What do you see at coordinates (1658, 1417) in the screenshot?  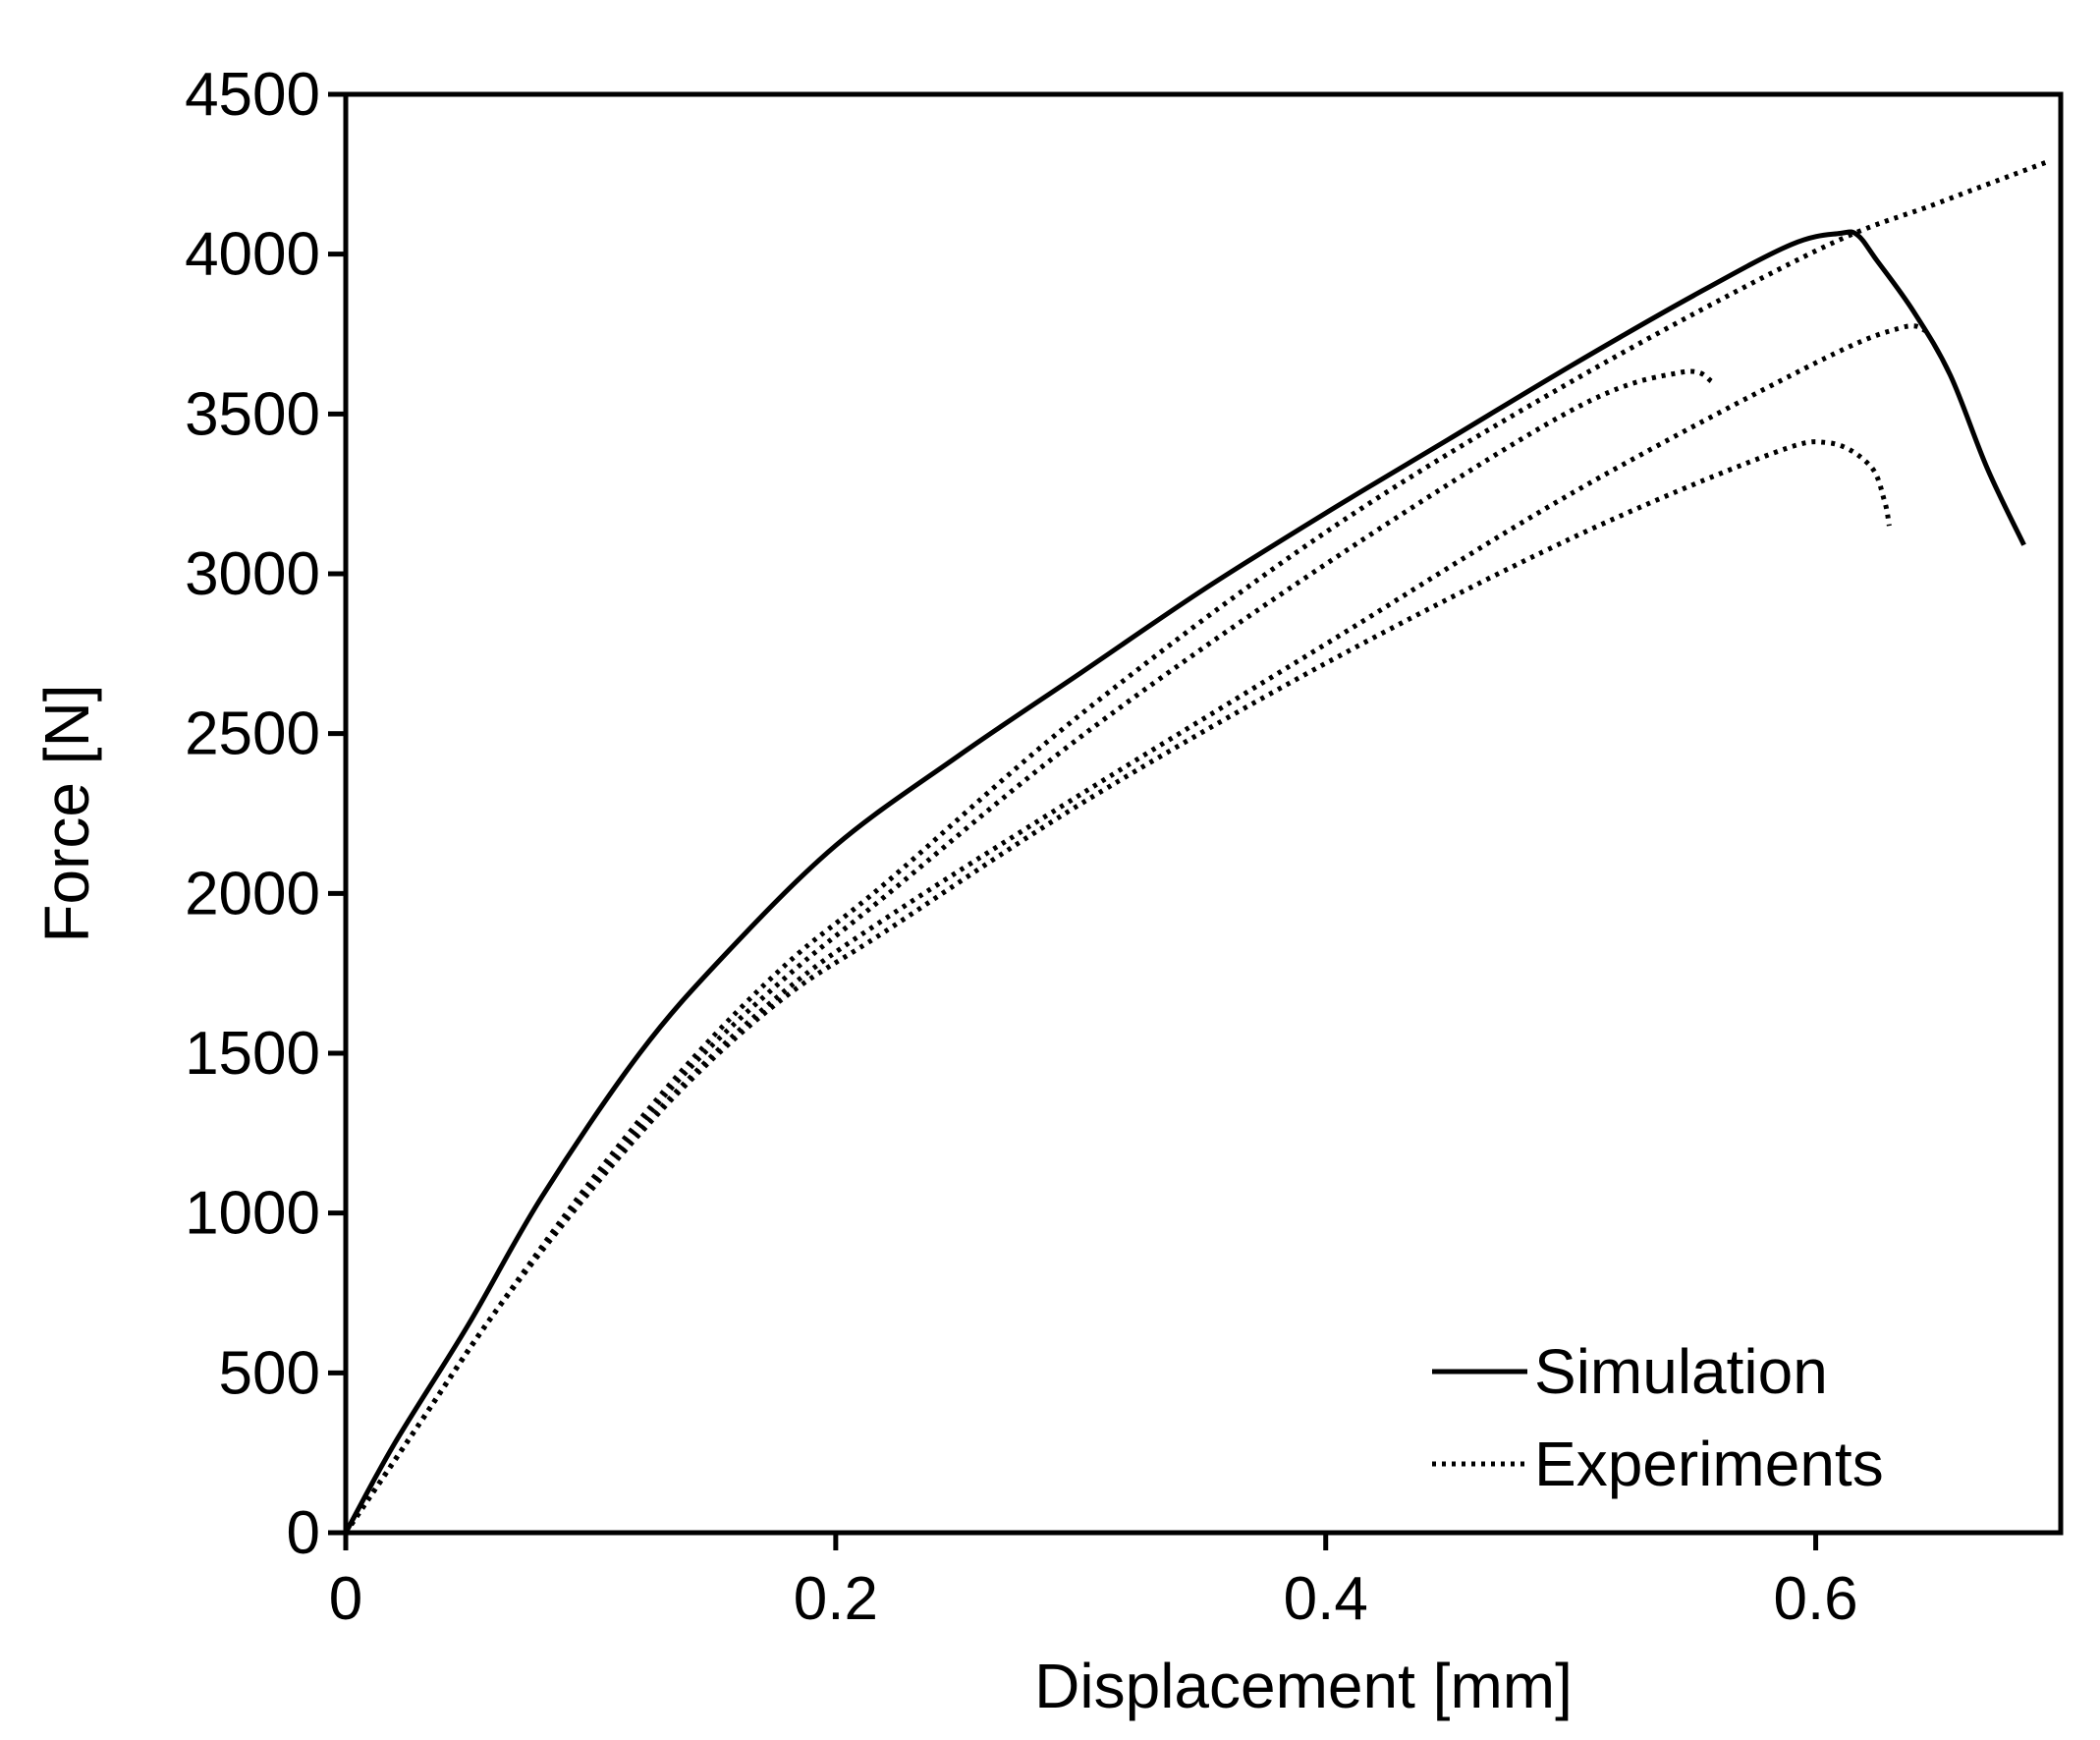 I see `legend: Simulation Experiments` at bounding box center [1658, 1417].